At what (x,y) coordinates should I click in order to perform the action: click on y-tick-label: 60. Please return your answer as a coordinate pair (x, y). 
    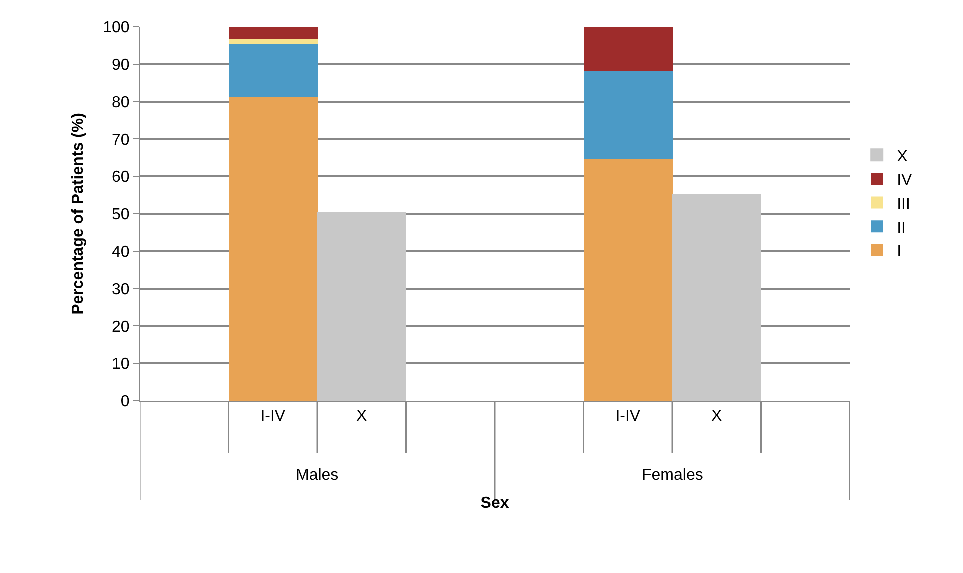
    Looking at the image, I should click on (121, 177).